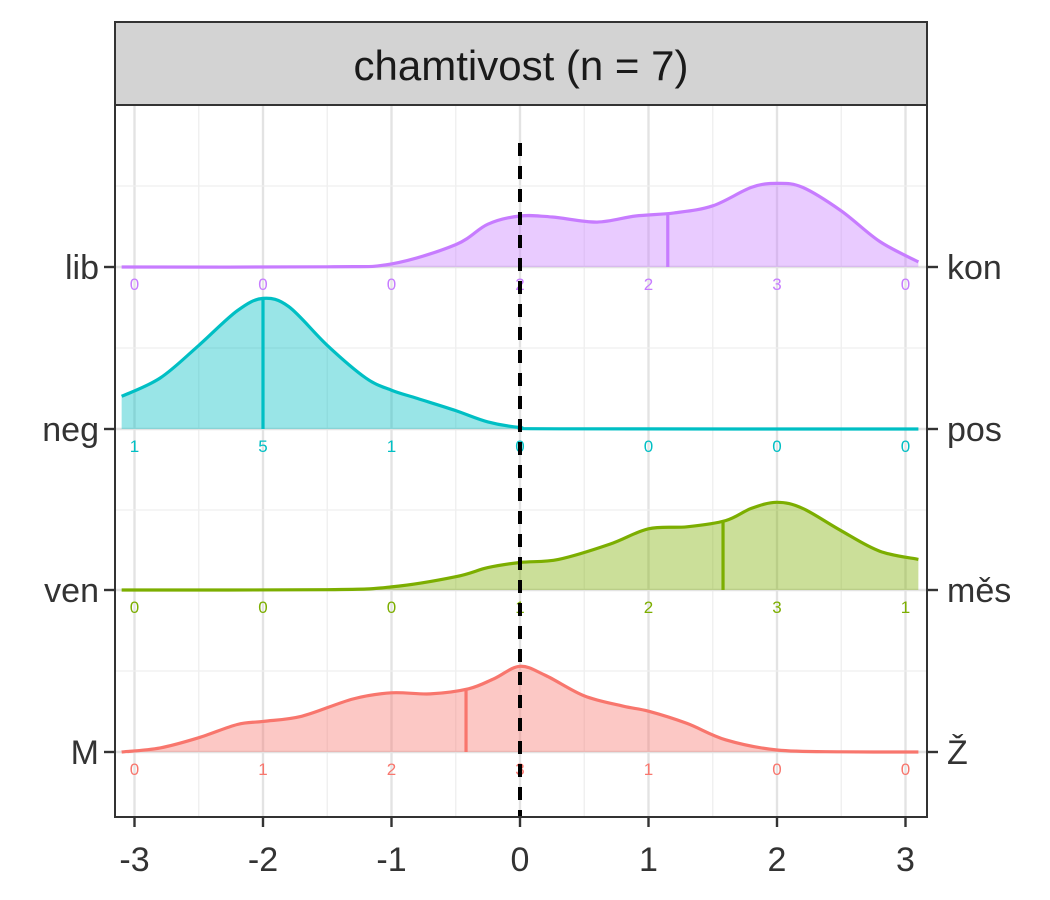 Image resolution: width=1050 pixels, height=900 pixels. I want to click on strip-background, so click(521, 63).